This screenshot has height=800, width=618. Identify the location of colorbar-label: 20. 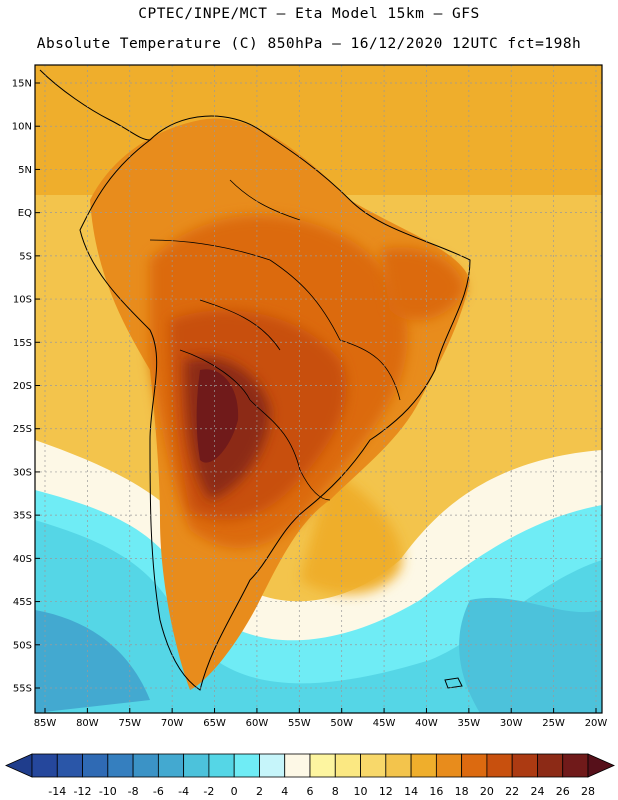
(487, 791).